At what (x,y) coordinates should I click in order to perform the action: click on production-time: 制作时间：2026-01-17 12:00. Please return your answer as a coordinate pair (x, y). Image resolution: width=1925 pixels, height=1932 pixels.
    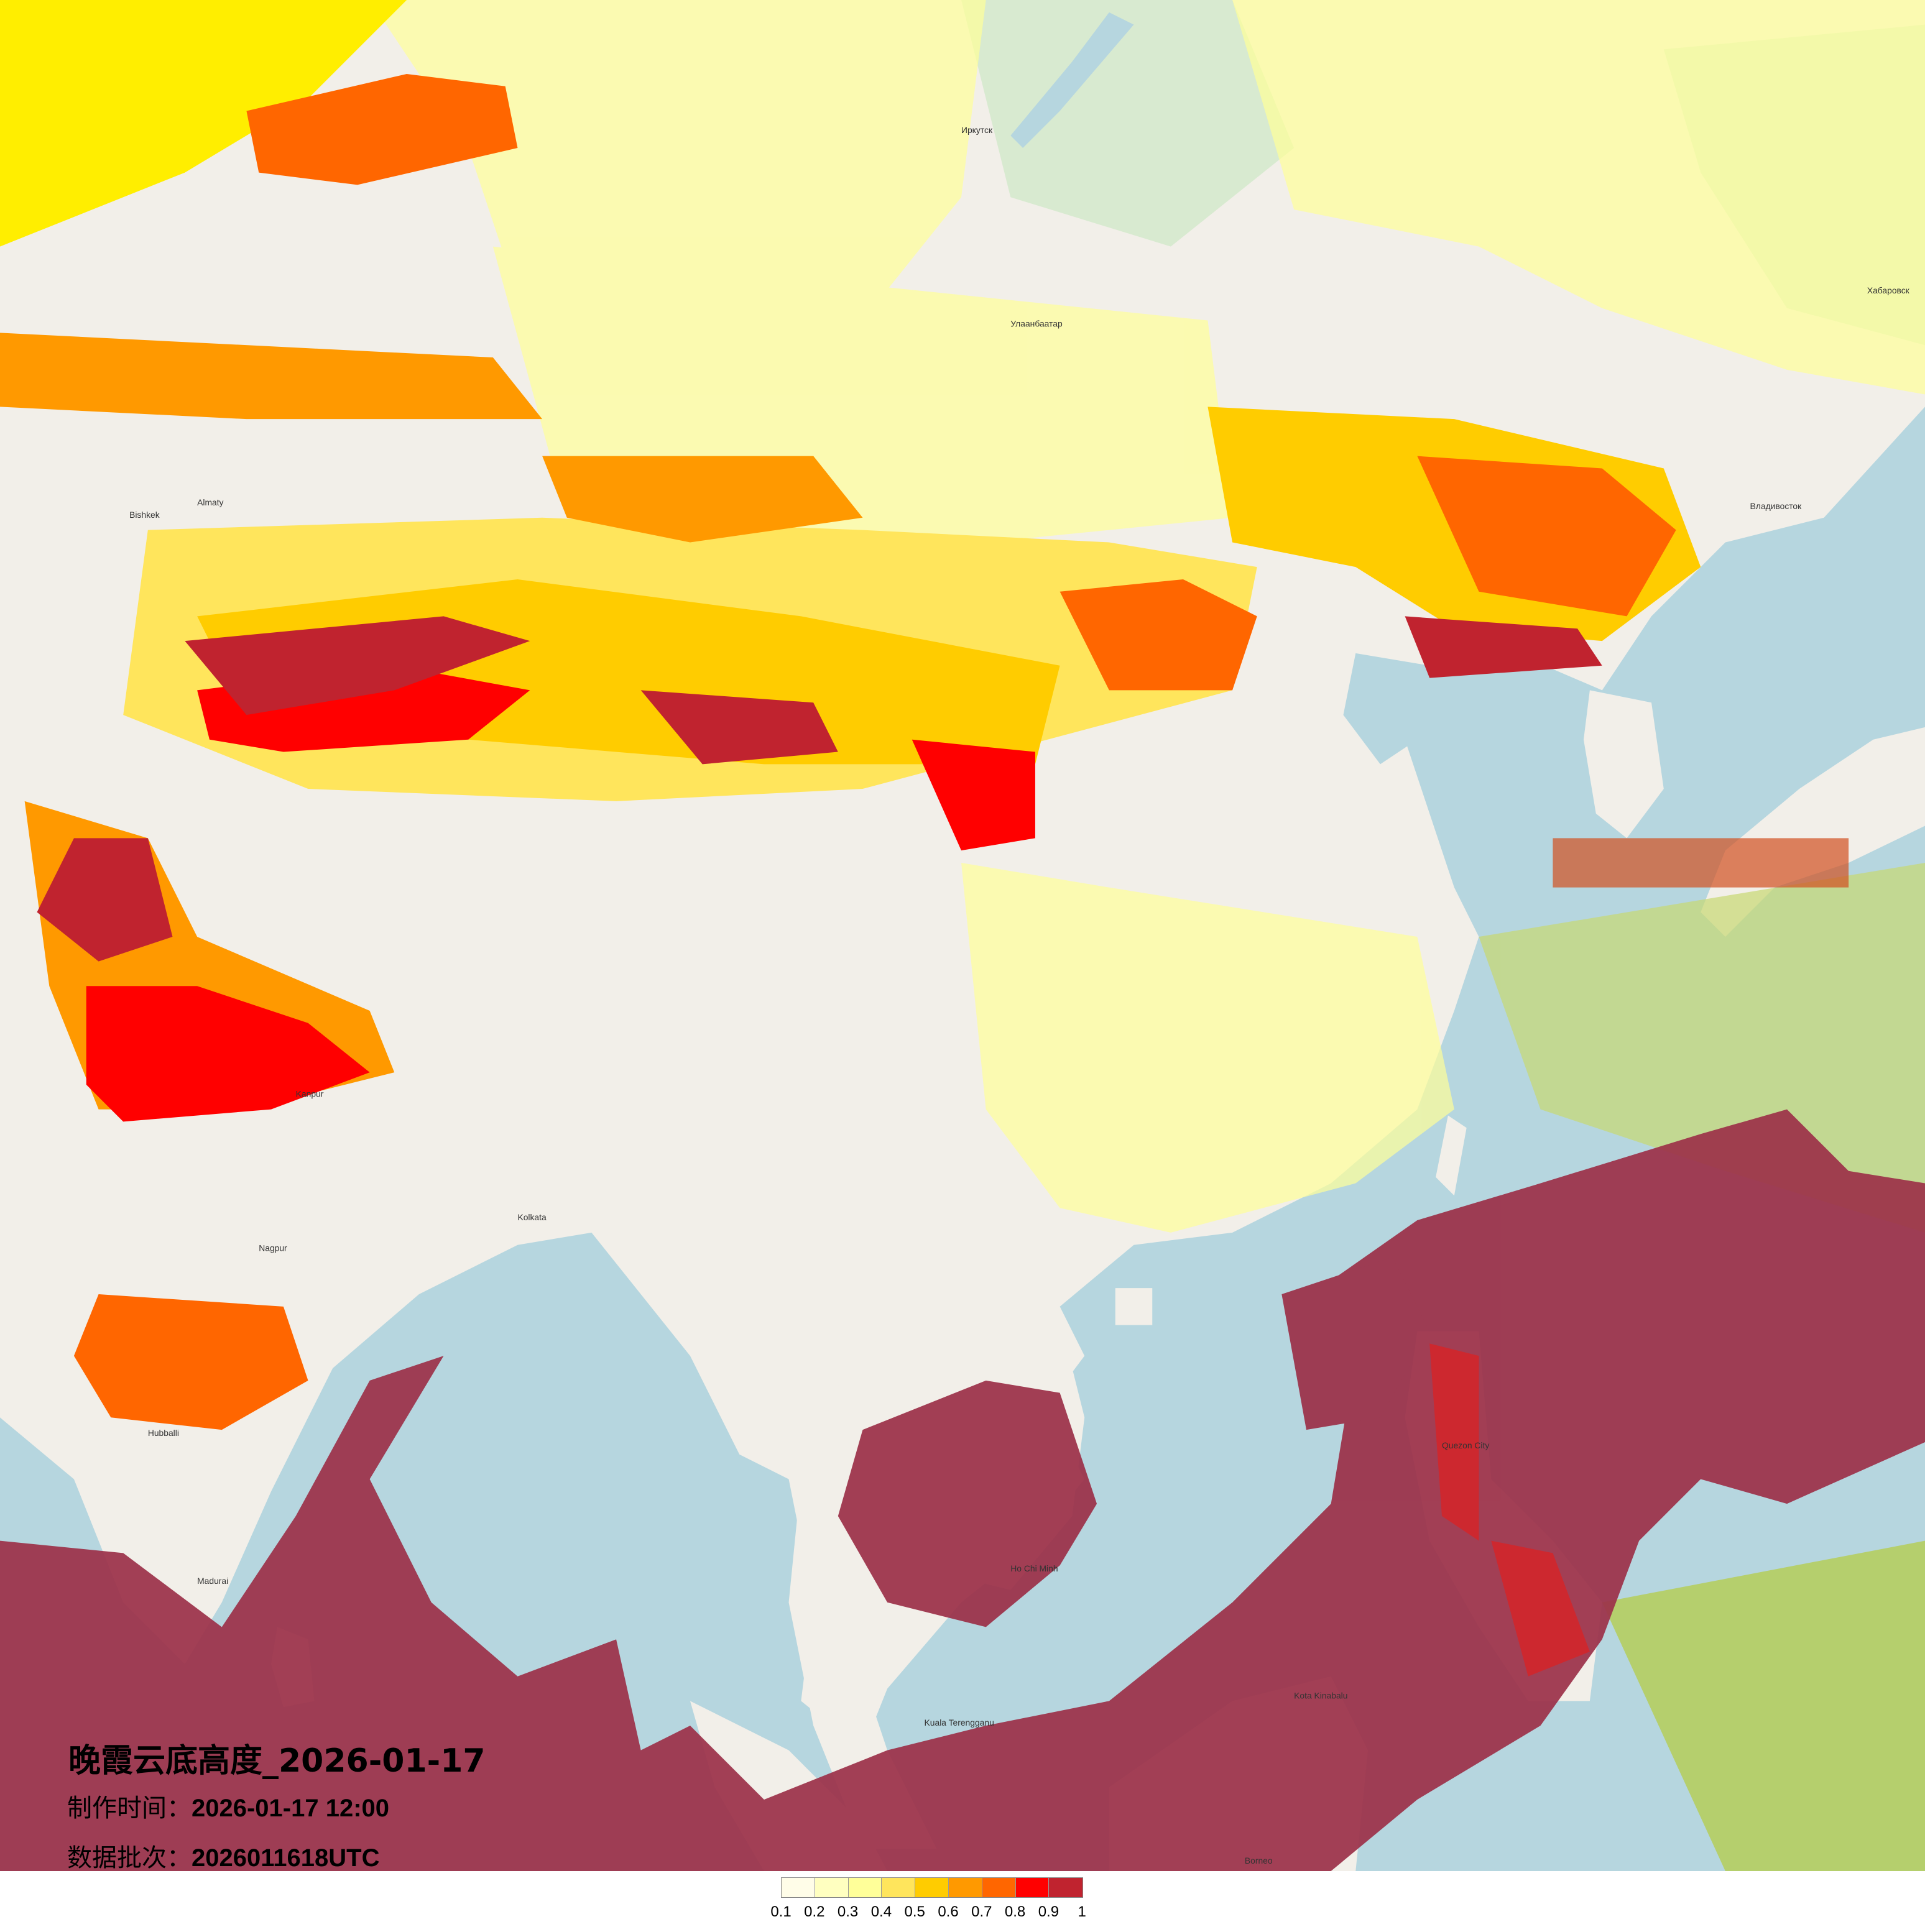
    Looking at the image, I should click on (228, 1806).